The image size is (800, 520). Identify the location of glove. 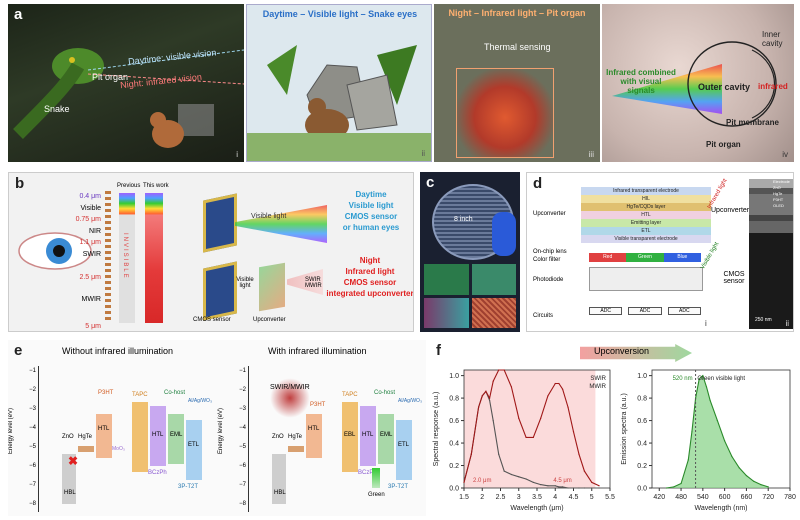
(504, 234).